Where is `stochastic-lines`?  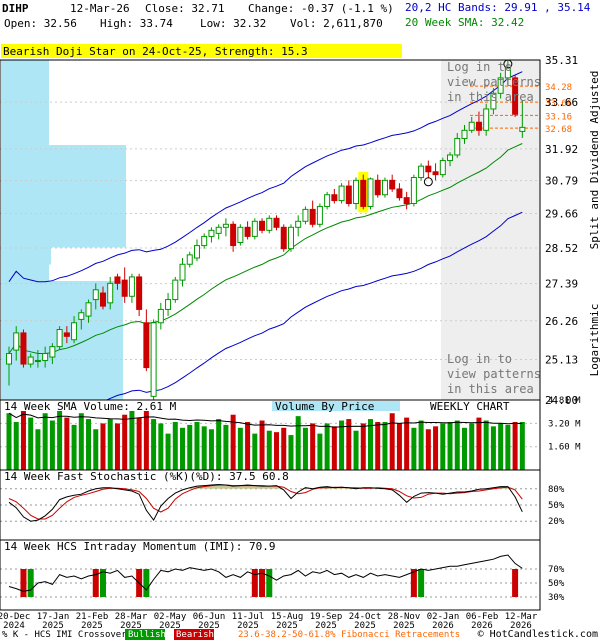
stochastic-lines is located at coordinates (265, 502).